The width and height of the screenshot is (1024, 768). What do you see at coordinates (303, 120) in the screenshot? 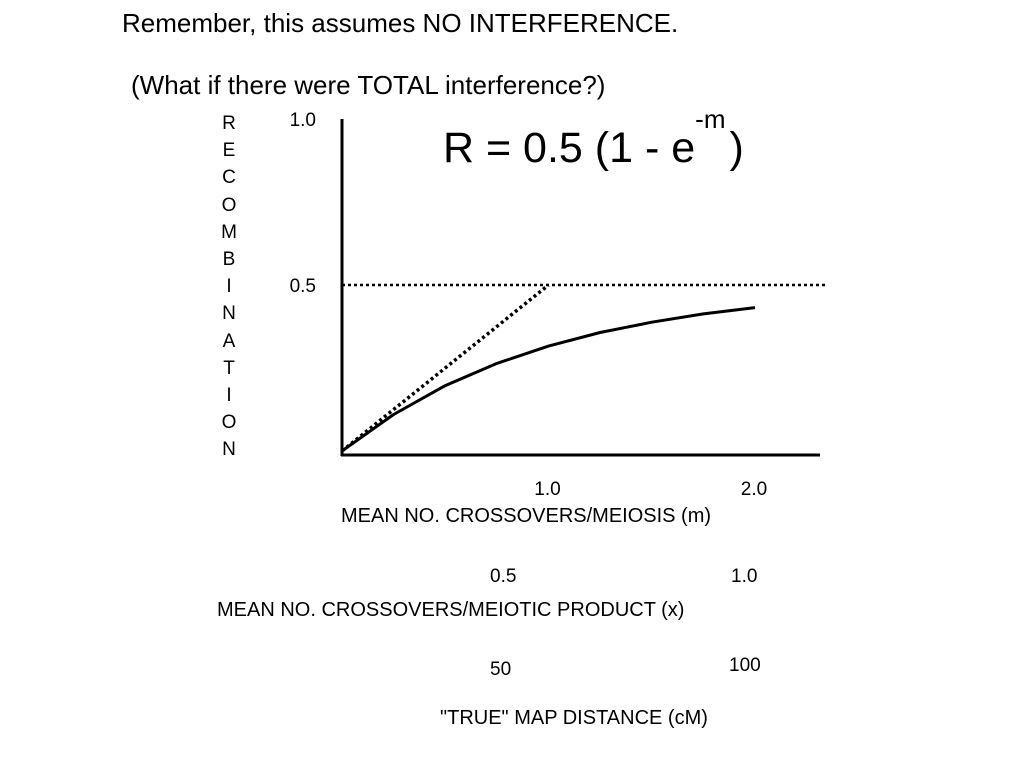
I see `y-tick-label: 1.0` at bounding box center [303, 120].